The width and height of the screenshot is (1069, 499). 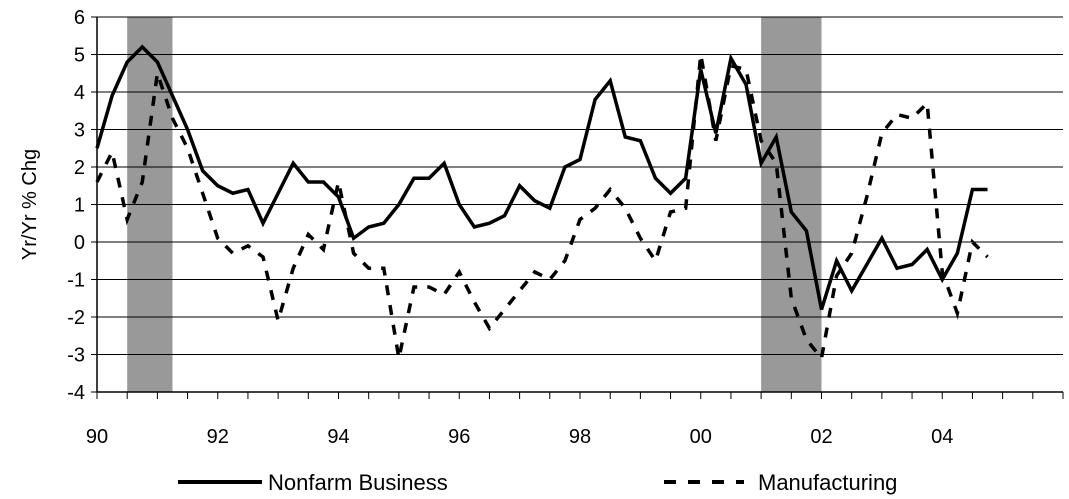 What do you see at coordinates (218, 437) in the screenshot?
I see `x-tick-label: 92` at bounding box center [218, 437].